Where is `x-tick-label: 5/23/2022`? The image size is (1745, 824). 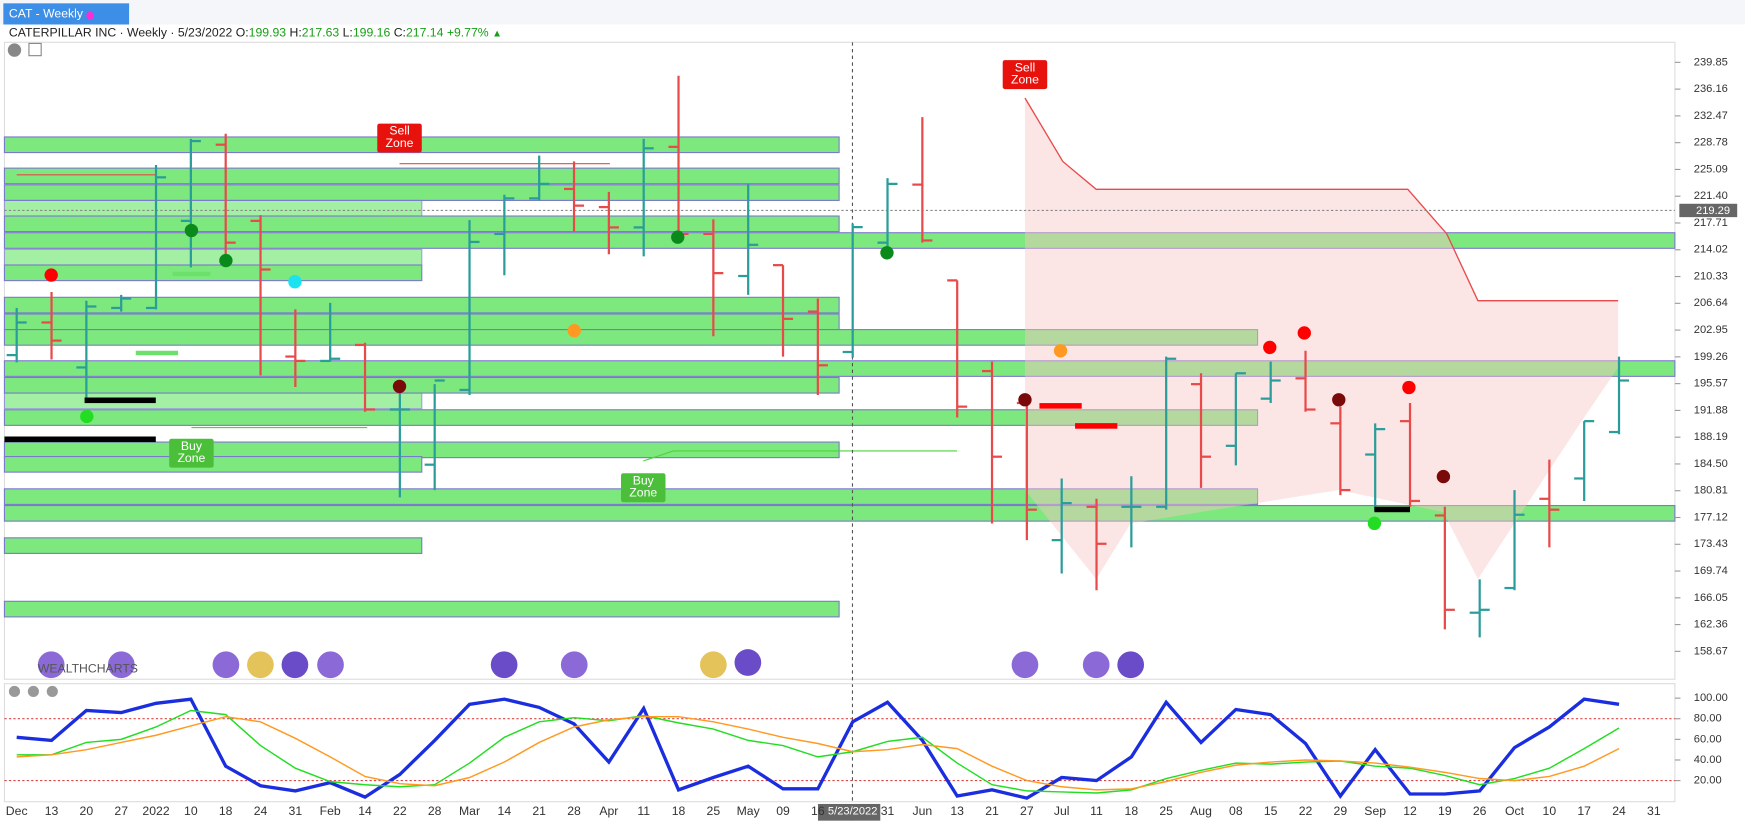
x-tick-label: 5/23/2022 is located at coordinates (852, 812).